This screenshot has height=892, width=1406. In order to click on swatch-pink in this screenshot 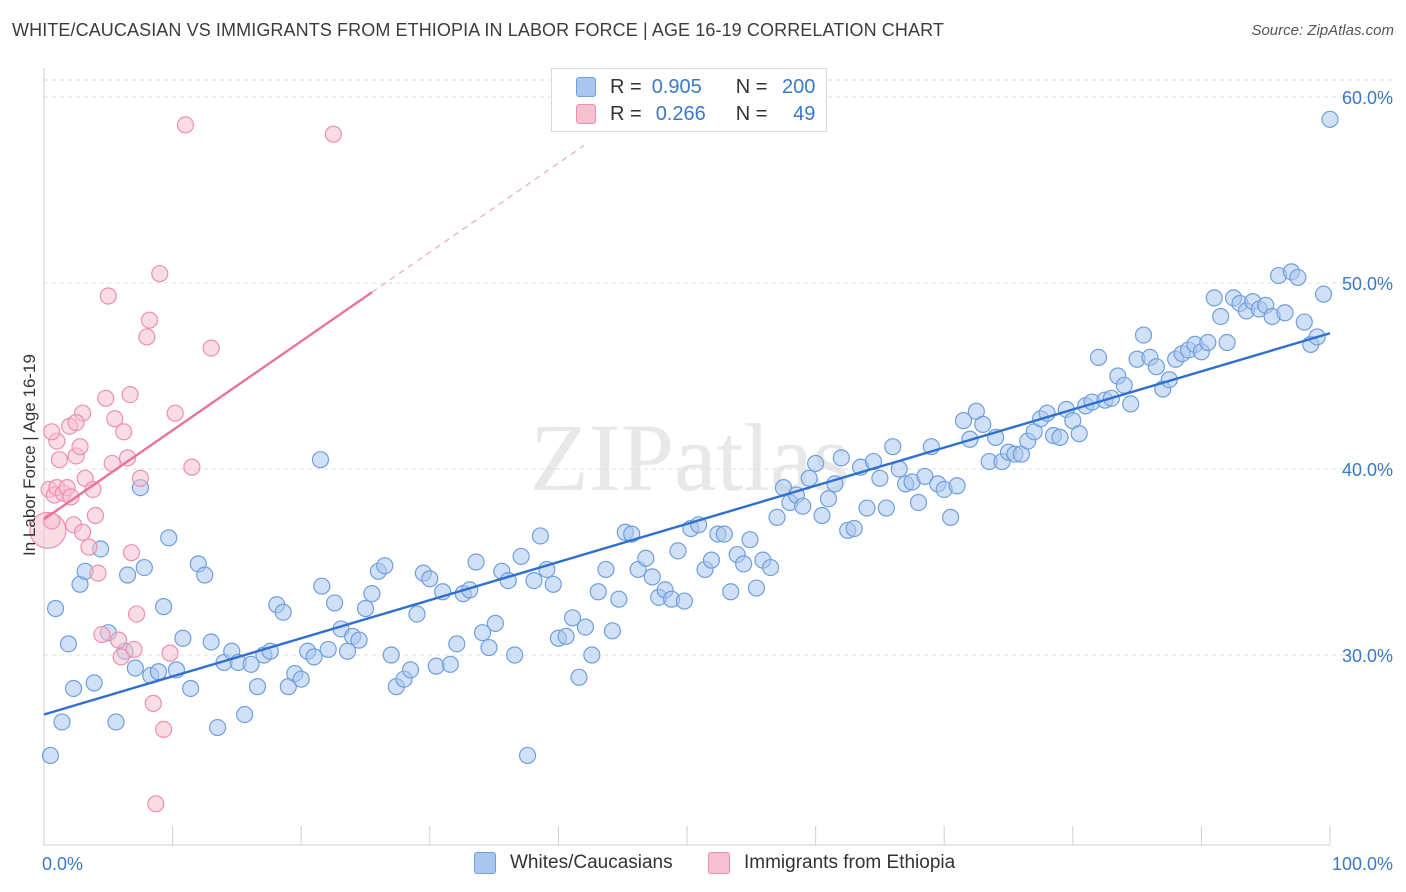, I will do `click(586, 114)`.